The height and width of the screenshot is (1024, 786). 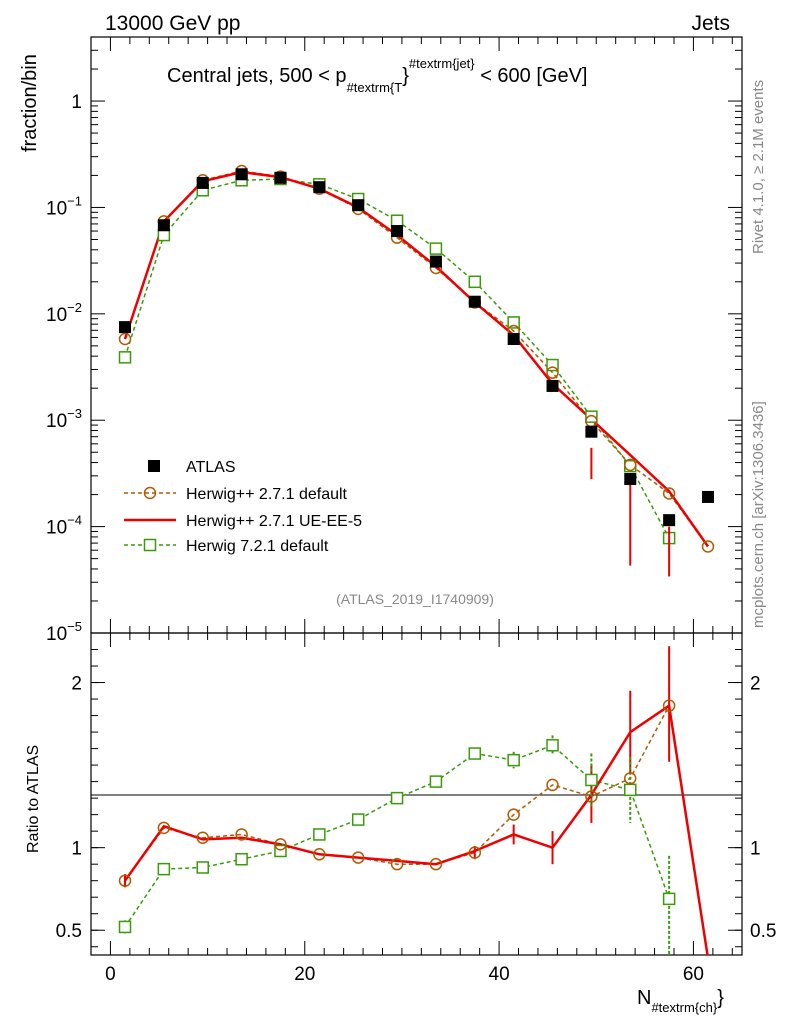 I want to click on header-left: 13000 GeV pp, so click(x=172, y=23).